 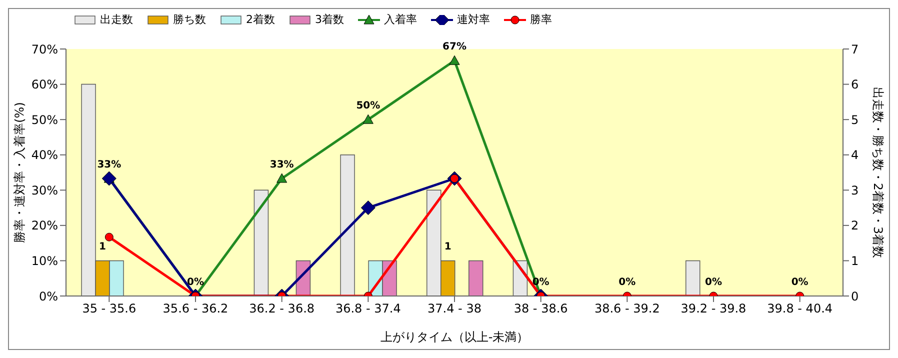 I want to click on y-tick-label: 50%, so click(x=44, y=119).